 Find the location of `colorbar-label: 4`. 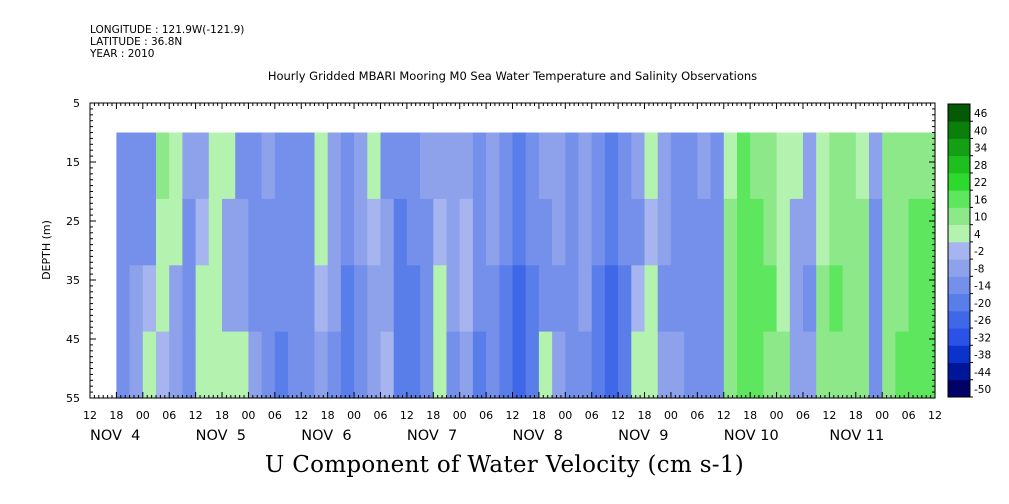

colorbar-label: 4 is located at coordinates (977, 235).